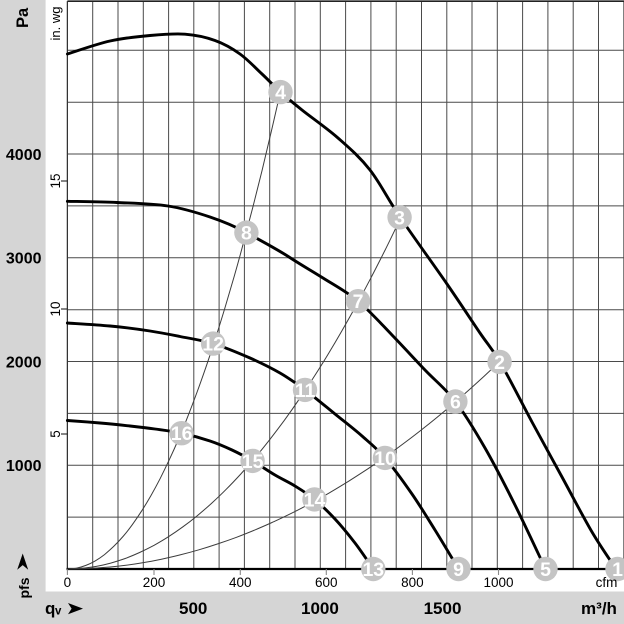 The width and height of the screenshot is (624, 624). What do you see at coordinates (358, 302) in the screenshot?
I see `svg-text: 7` at bounding box center [358, 302].